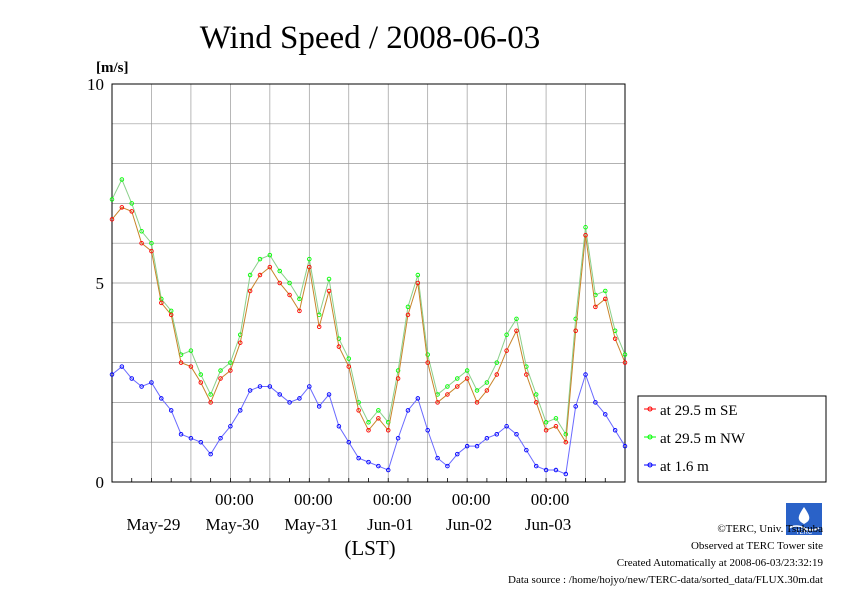  Describe the element at coordinates (650, 409) in the screenshot. I see `legend-swatch-marker` at that location.